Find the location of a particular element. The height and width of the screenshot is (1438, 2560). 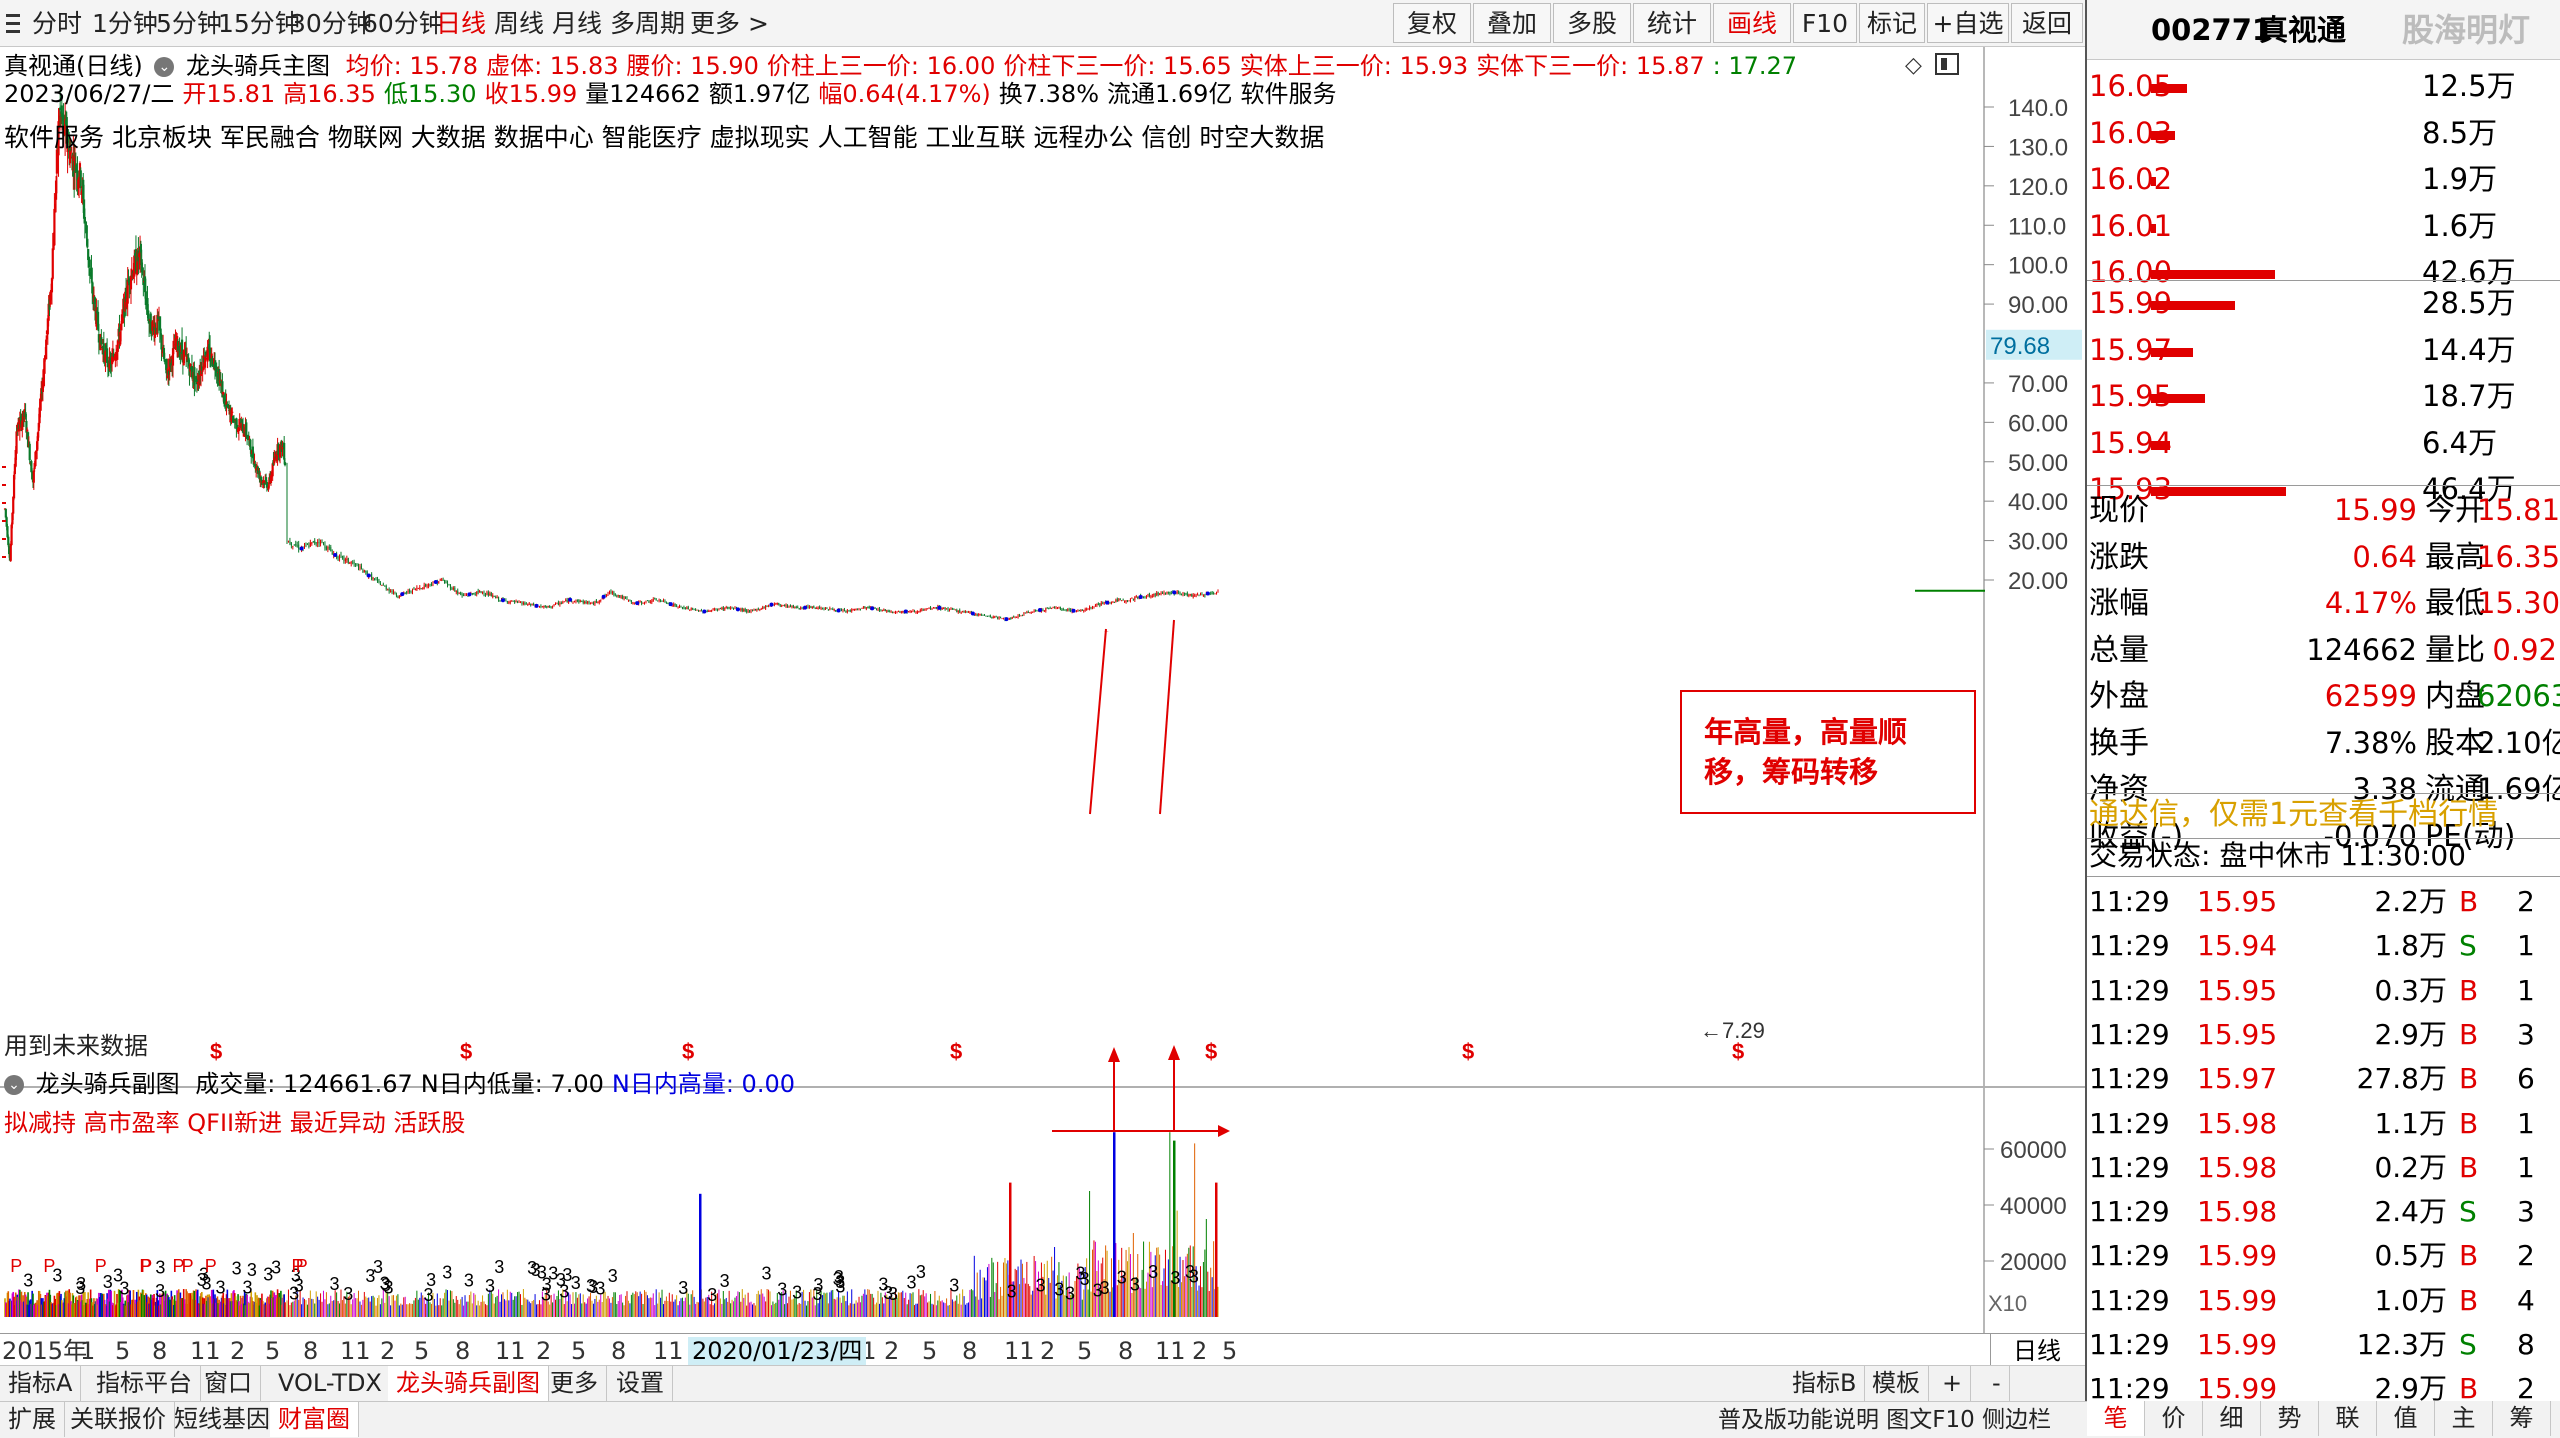

toolbar-button: +自选 is located at coordinates (1968, 23).